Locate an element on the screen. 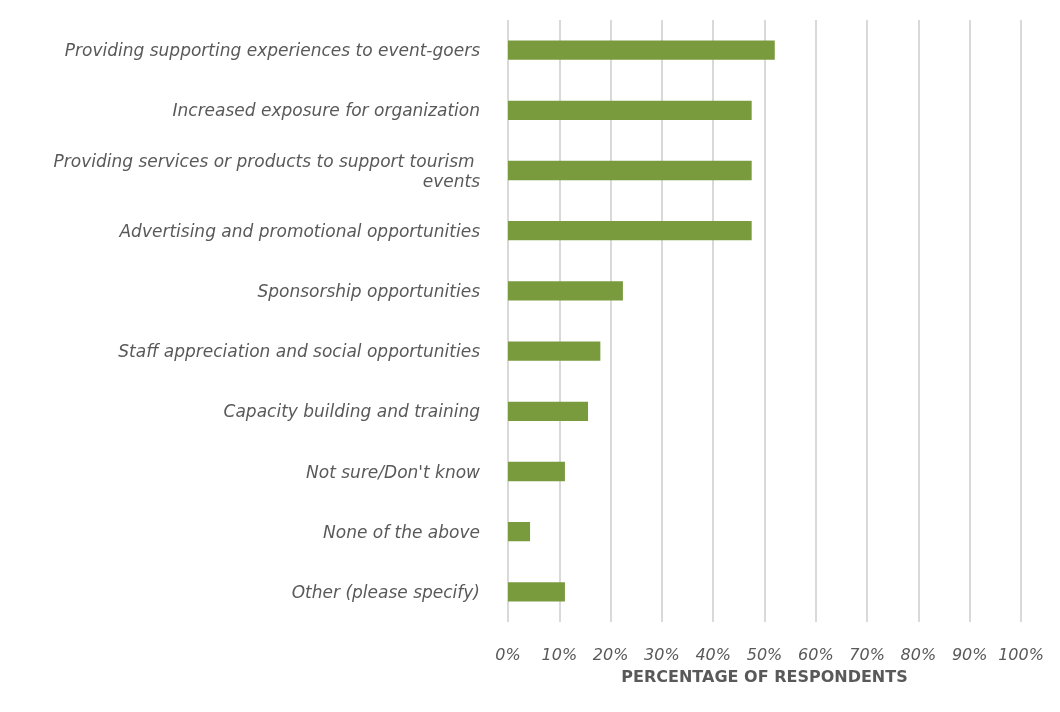  x-tick-label: 20% is located at coordinates (610, 654).